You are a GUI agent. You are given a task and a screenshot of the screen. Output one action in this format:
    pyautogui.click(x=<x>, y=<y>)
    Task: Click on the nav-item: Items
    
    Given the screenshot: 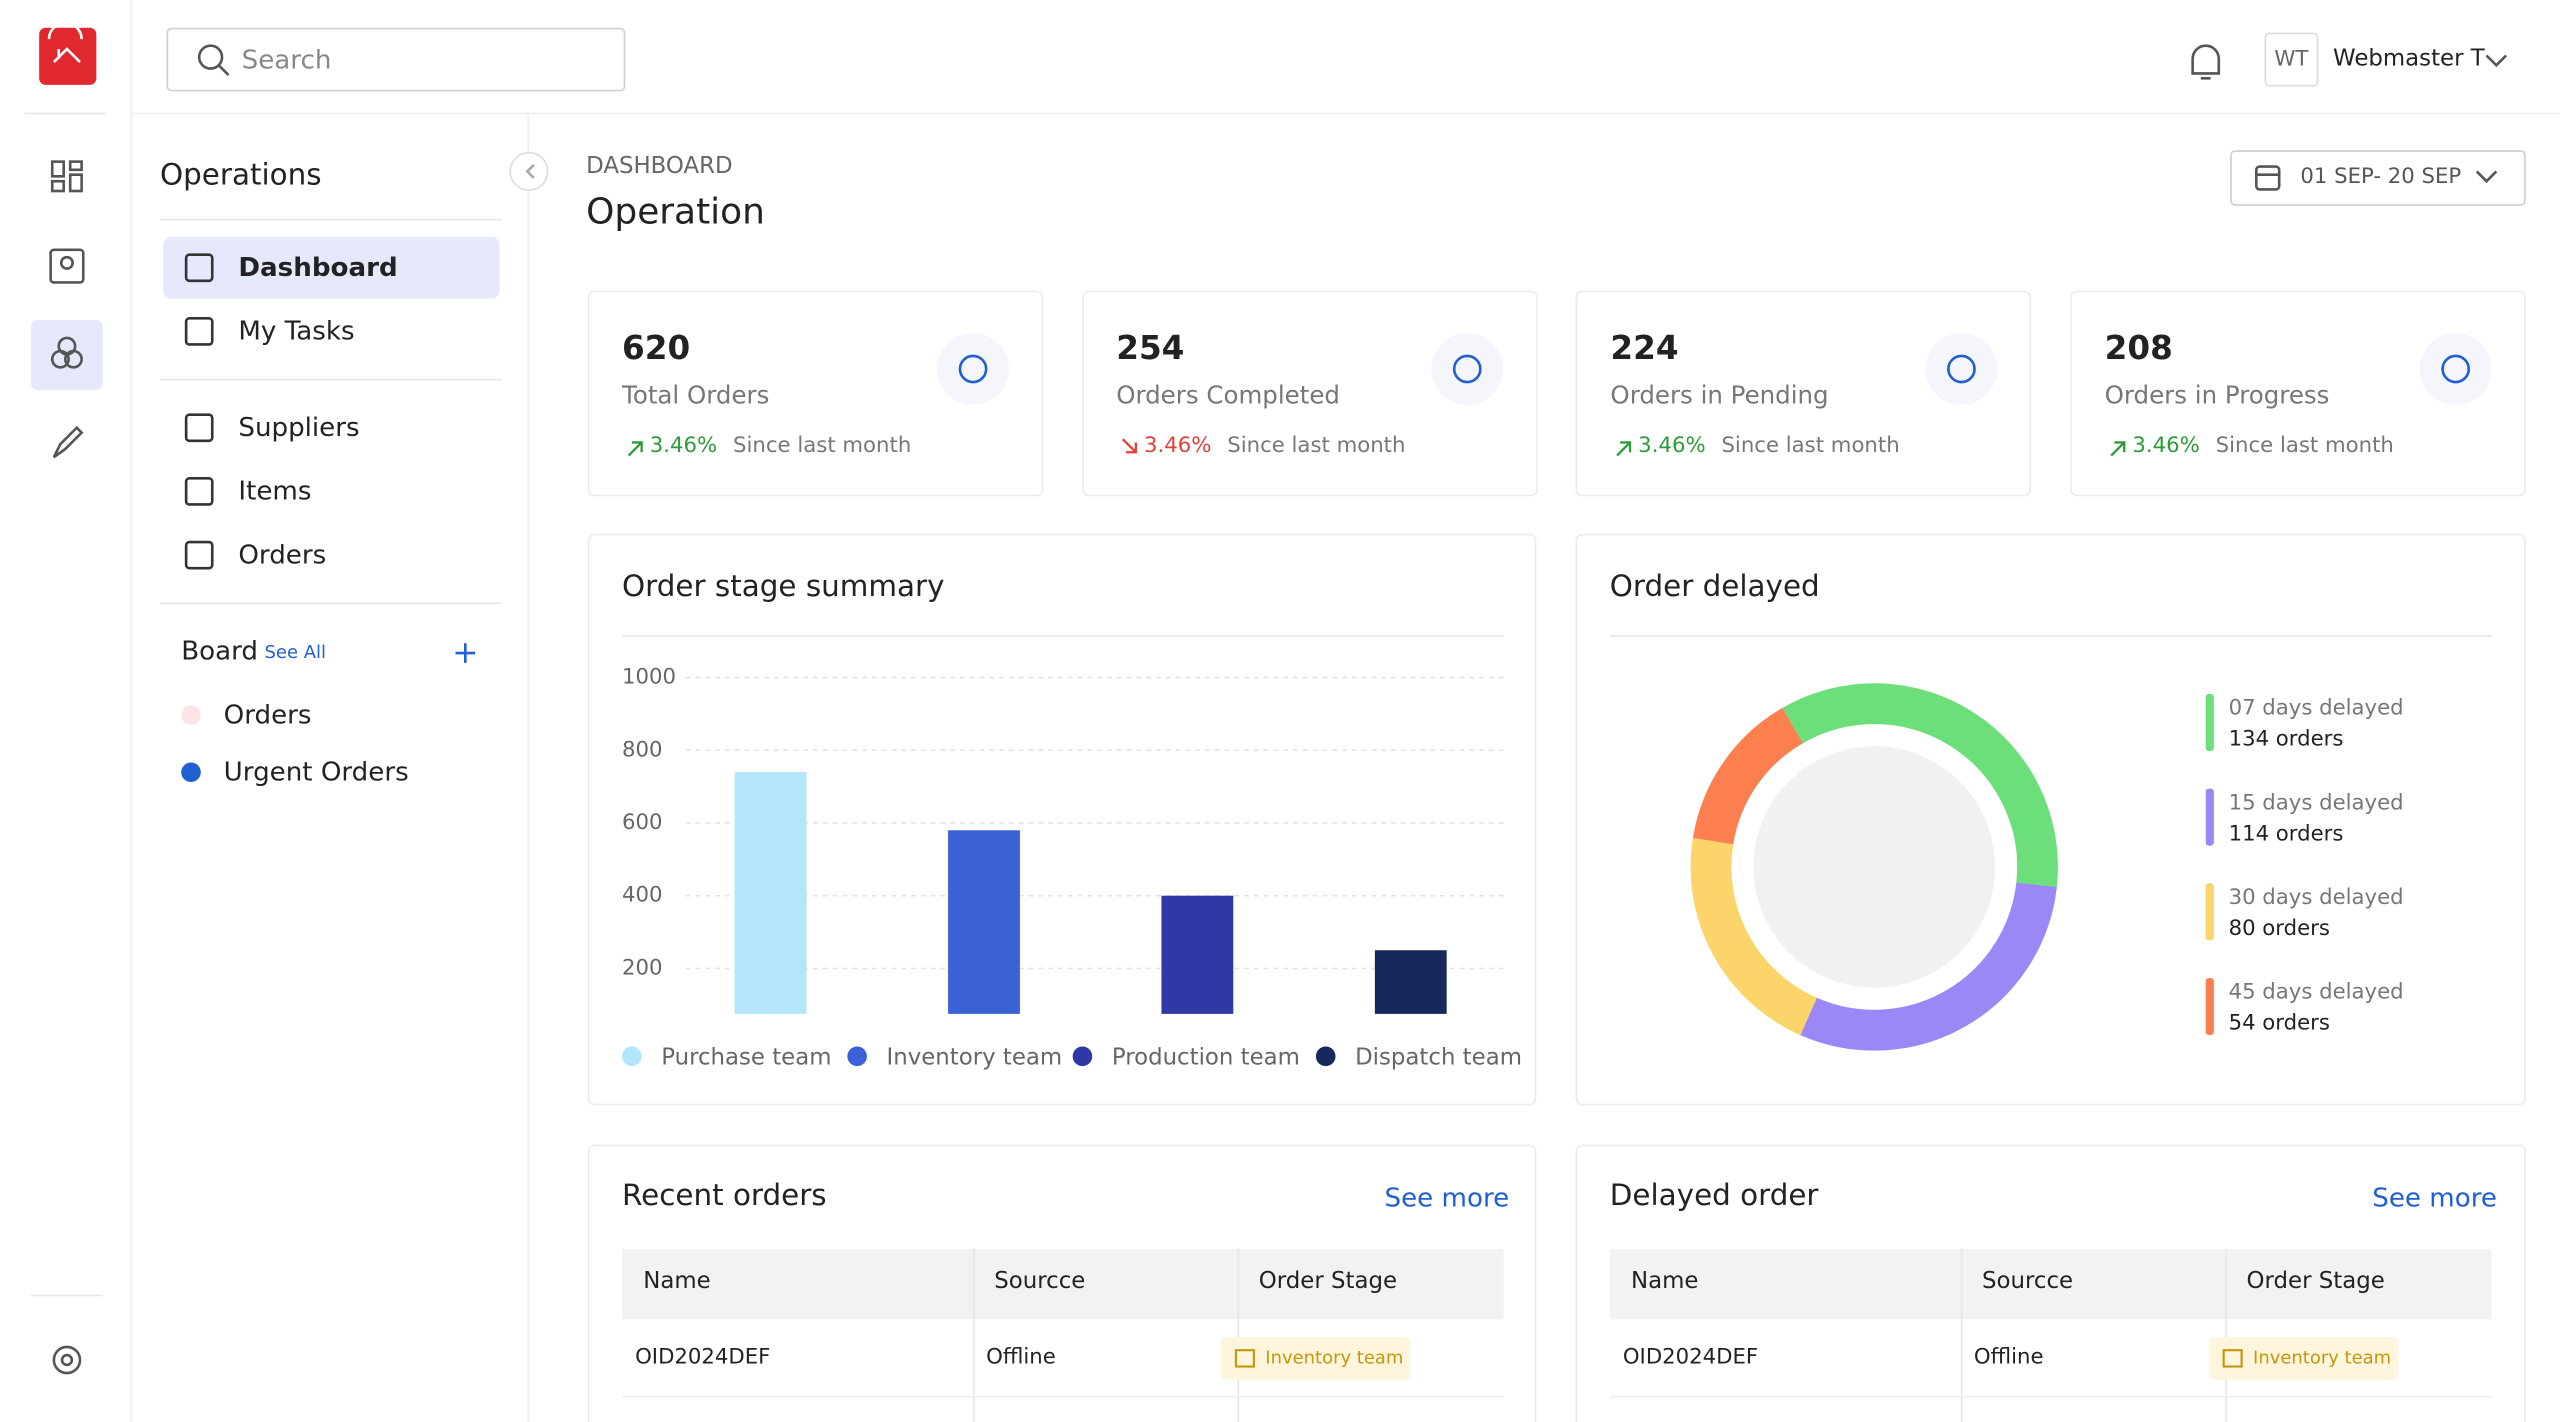 What is the action you would take?
    pyautogui.click(x=275, y=491)
    